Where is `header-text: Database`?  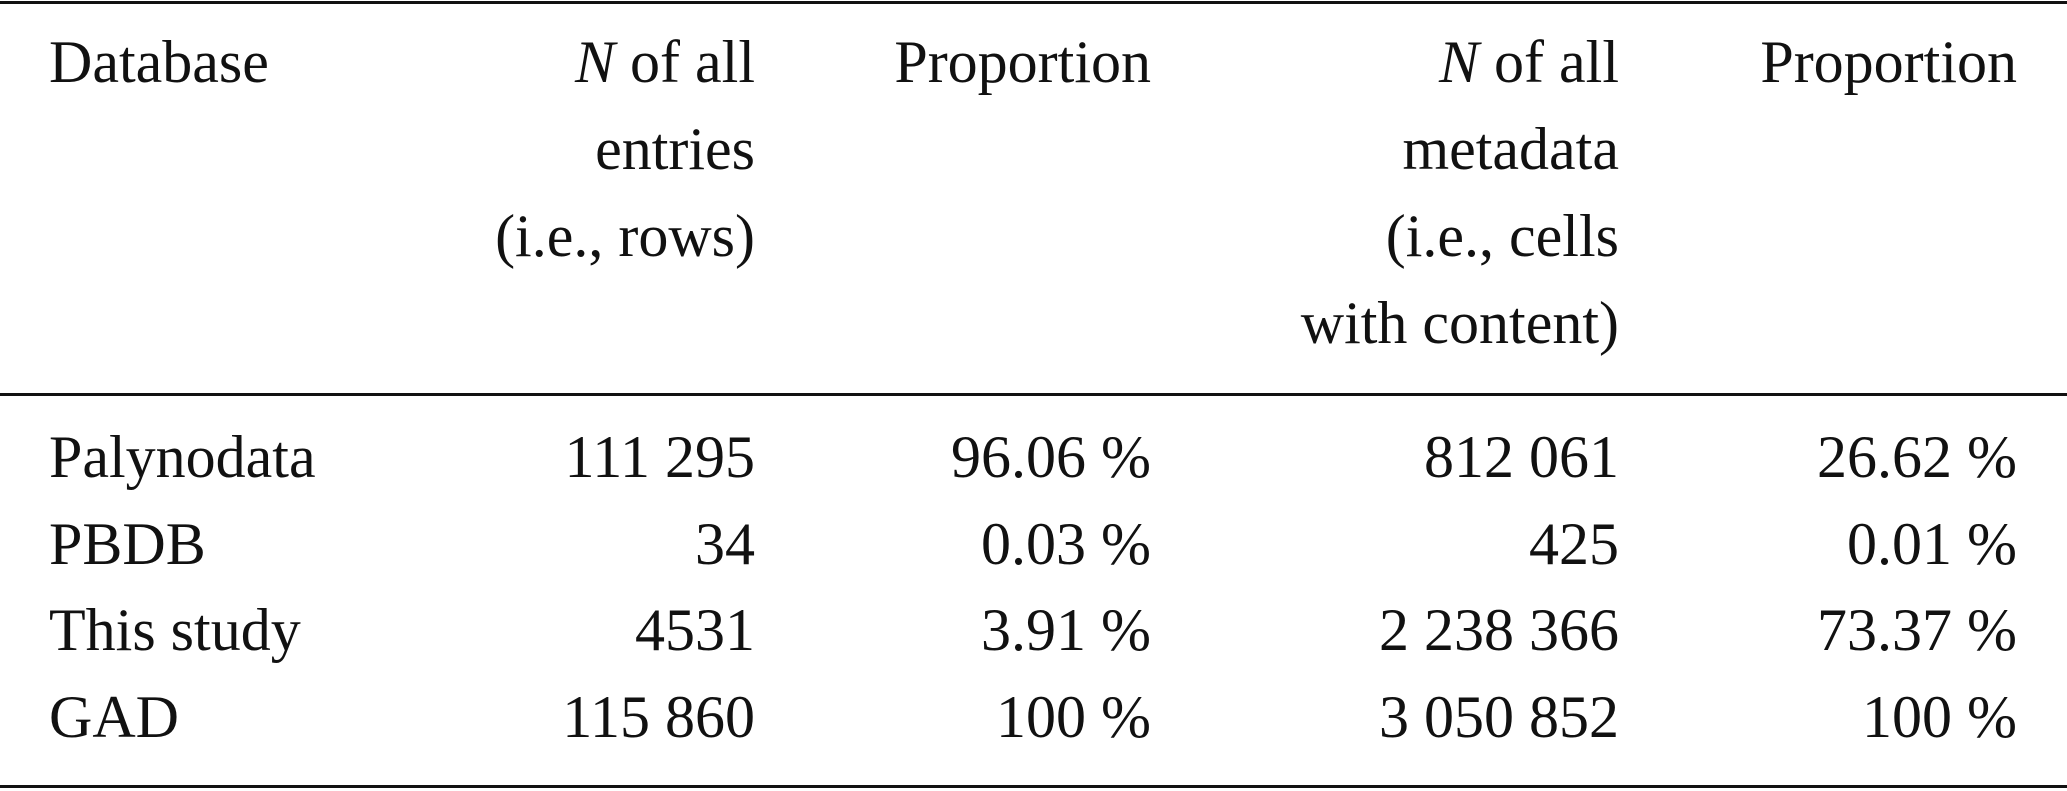 header-text: Database is located at coordinates (159, 62).